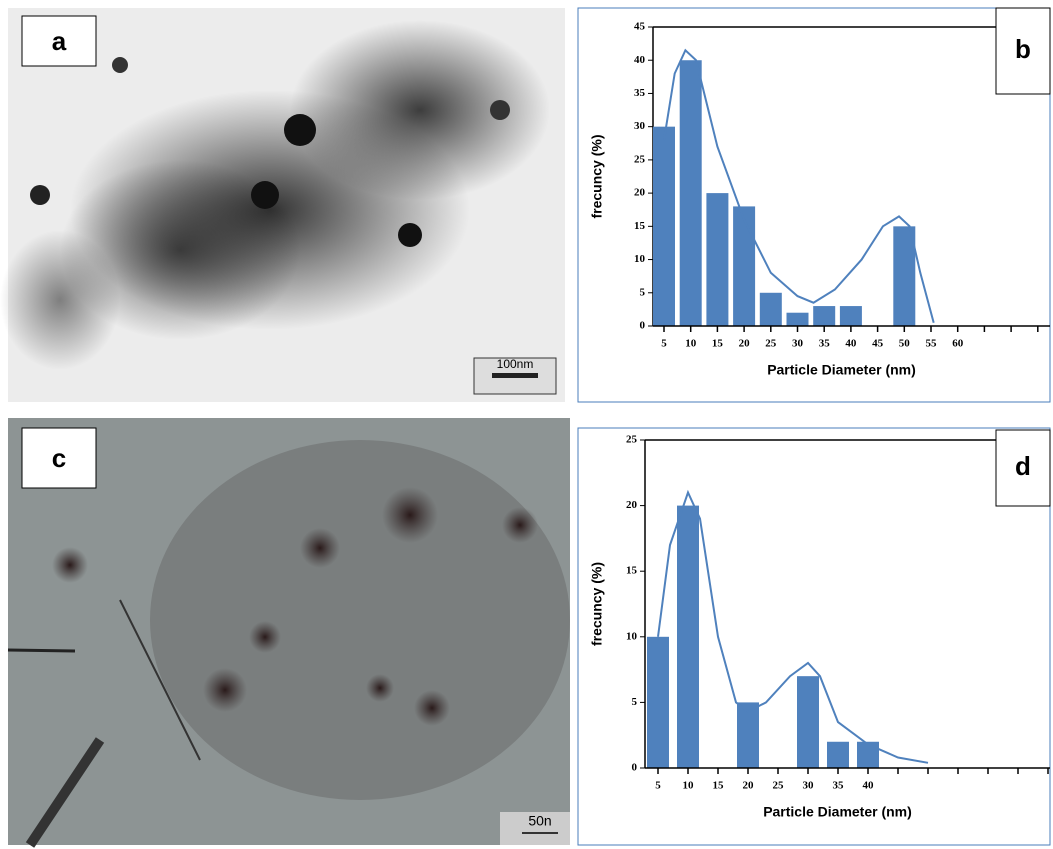 The width and height of the screenshot is (1053, 849). Describe the element at coordinates (640, 126) in the screenshot. I see `y-tick-label: 30` at that location.